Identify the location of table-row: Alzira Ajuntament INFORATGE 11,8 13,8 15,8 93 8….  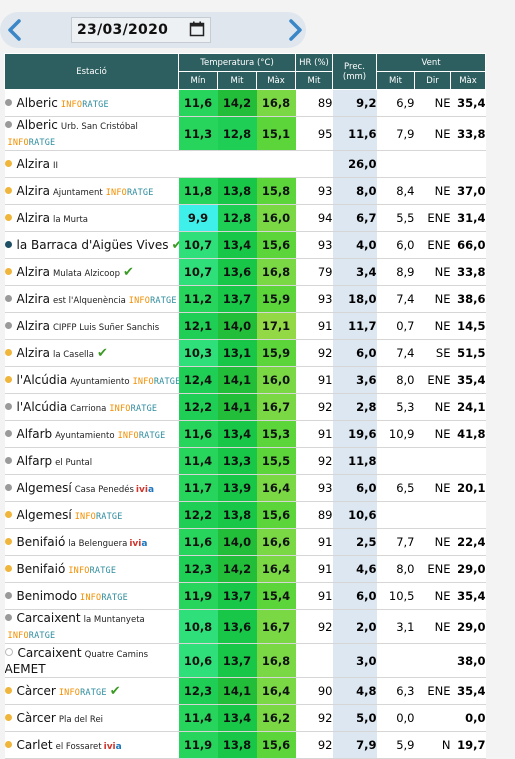
(245, 191).